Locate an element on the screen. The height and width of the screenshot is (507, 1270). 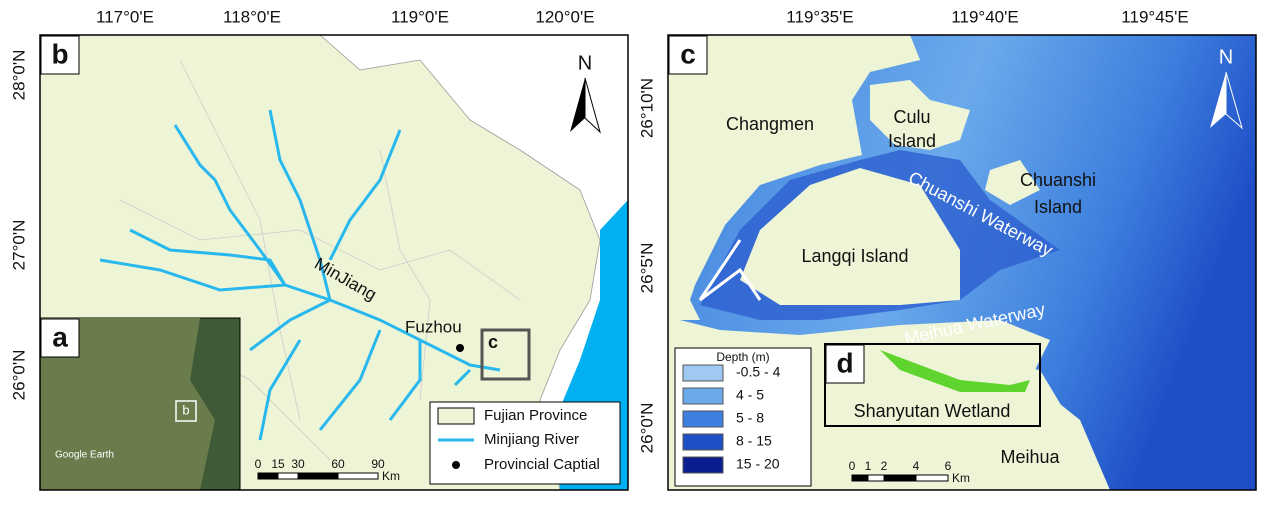
legend-label: Provincial Captial is located at coordinates (542, 464).